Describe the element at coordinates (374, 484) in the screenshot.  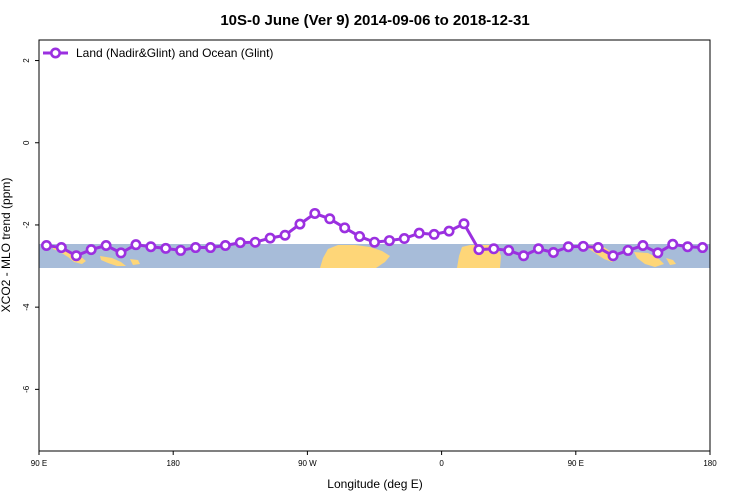
I see `x-axis-label: Longitude (deg E)` at that location.